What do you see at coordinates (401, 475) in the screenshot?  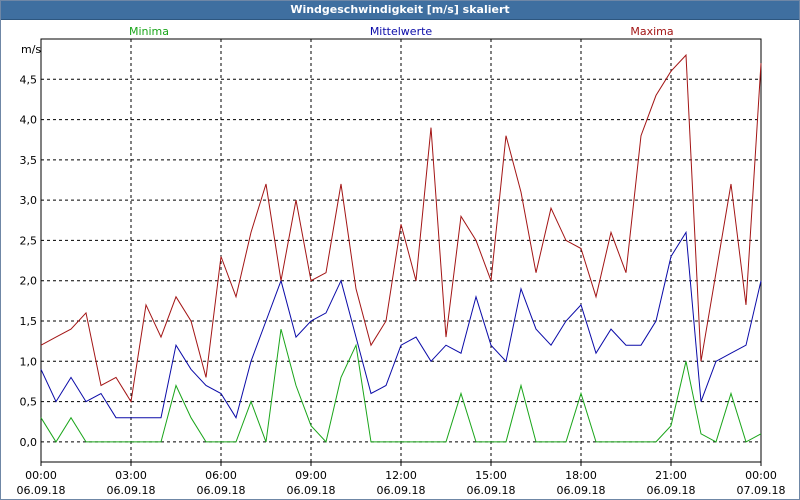 I see `x-tick-time: 12:00` at bounding box center [401, 475].